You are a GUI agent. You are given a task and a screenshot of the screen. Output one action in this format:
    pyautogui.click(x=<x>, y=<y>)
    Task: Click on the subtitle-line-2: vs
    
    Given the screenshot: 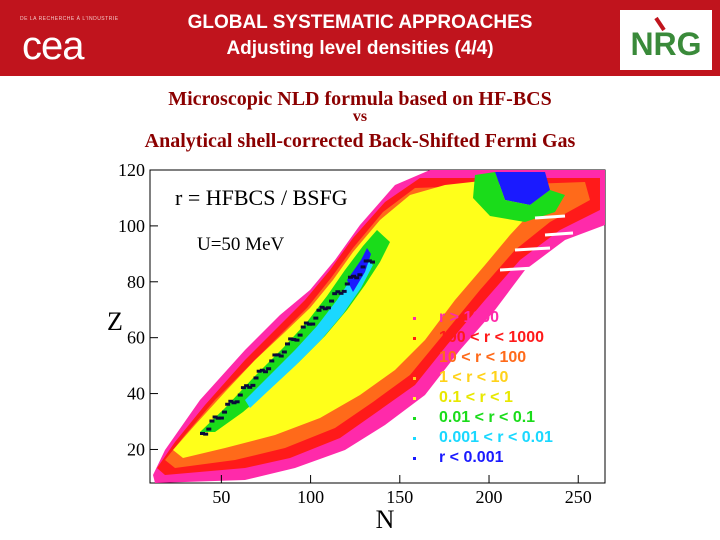 What is the action you would take?
    pyautogui.click(x=360, y=116)
    